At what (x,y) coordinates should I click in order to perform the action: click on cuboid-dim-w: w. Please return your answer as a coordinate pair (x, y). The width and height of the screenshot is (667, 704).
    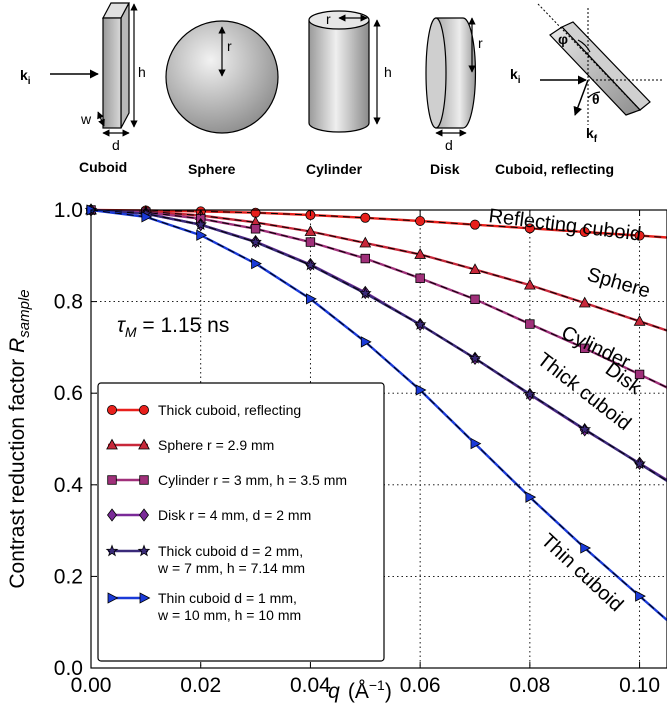
    Looking at the image, I should click on (86, 119).